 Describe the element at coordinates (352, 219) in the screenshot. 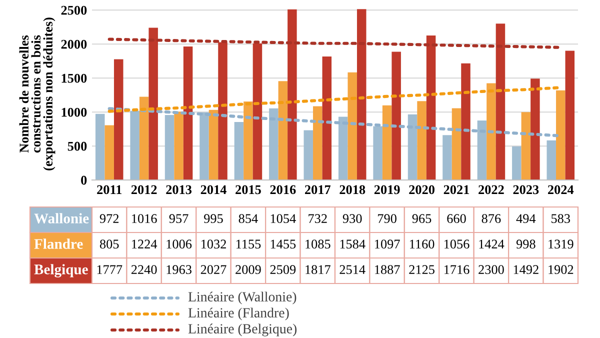

I see `data-label: 930` at that location.